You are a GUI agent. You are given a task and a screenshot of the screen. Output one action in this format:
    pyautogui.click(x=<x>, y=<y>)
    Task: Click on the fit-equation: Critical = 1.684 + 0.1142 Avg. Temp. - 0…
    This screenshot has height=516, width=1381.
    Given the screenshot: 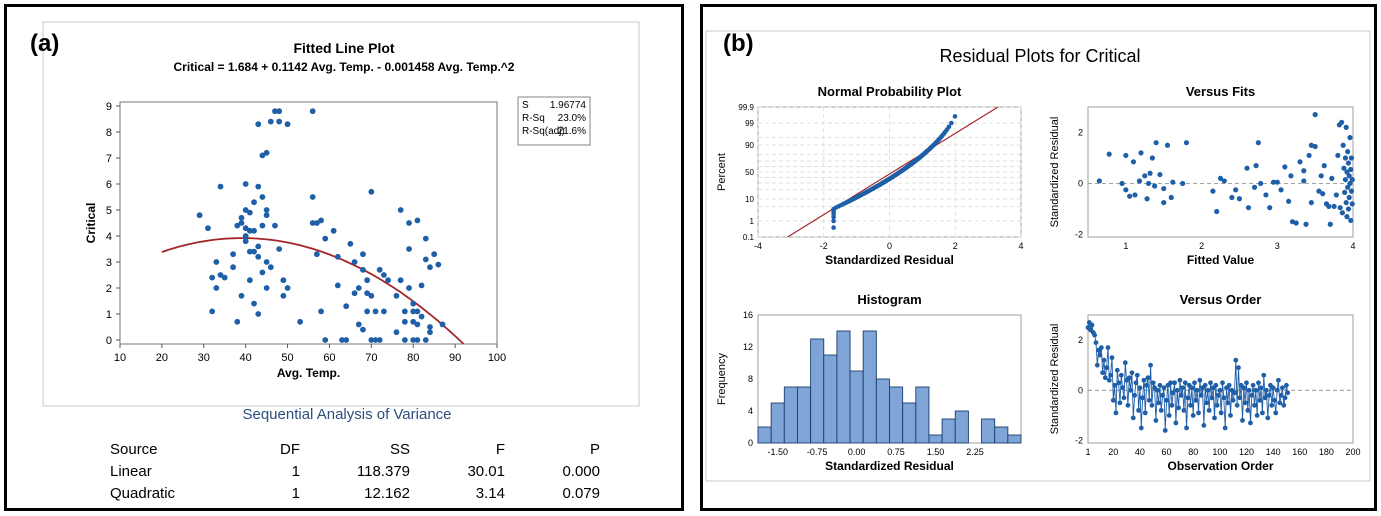 What is the action you would take?
    pyautogui.click(x=344, y=67)
    